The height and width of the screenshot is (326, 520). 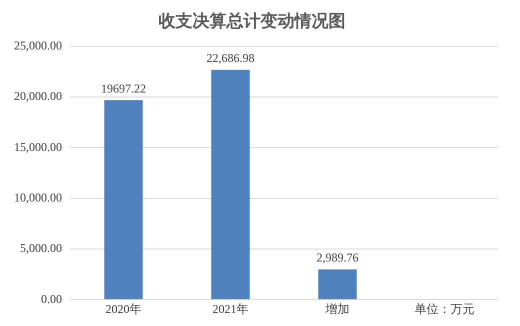 What do you see at coordinates (38, 45) in the screenshot?
I see `y-tick-label: 25,000.00` at bounding box center [38, 45].